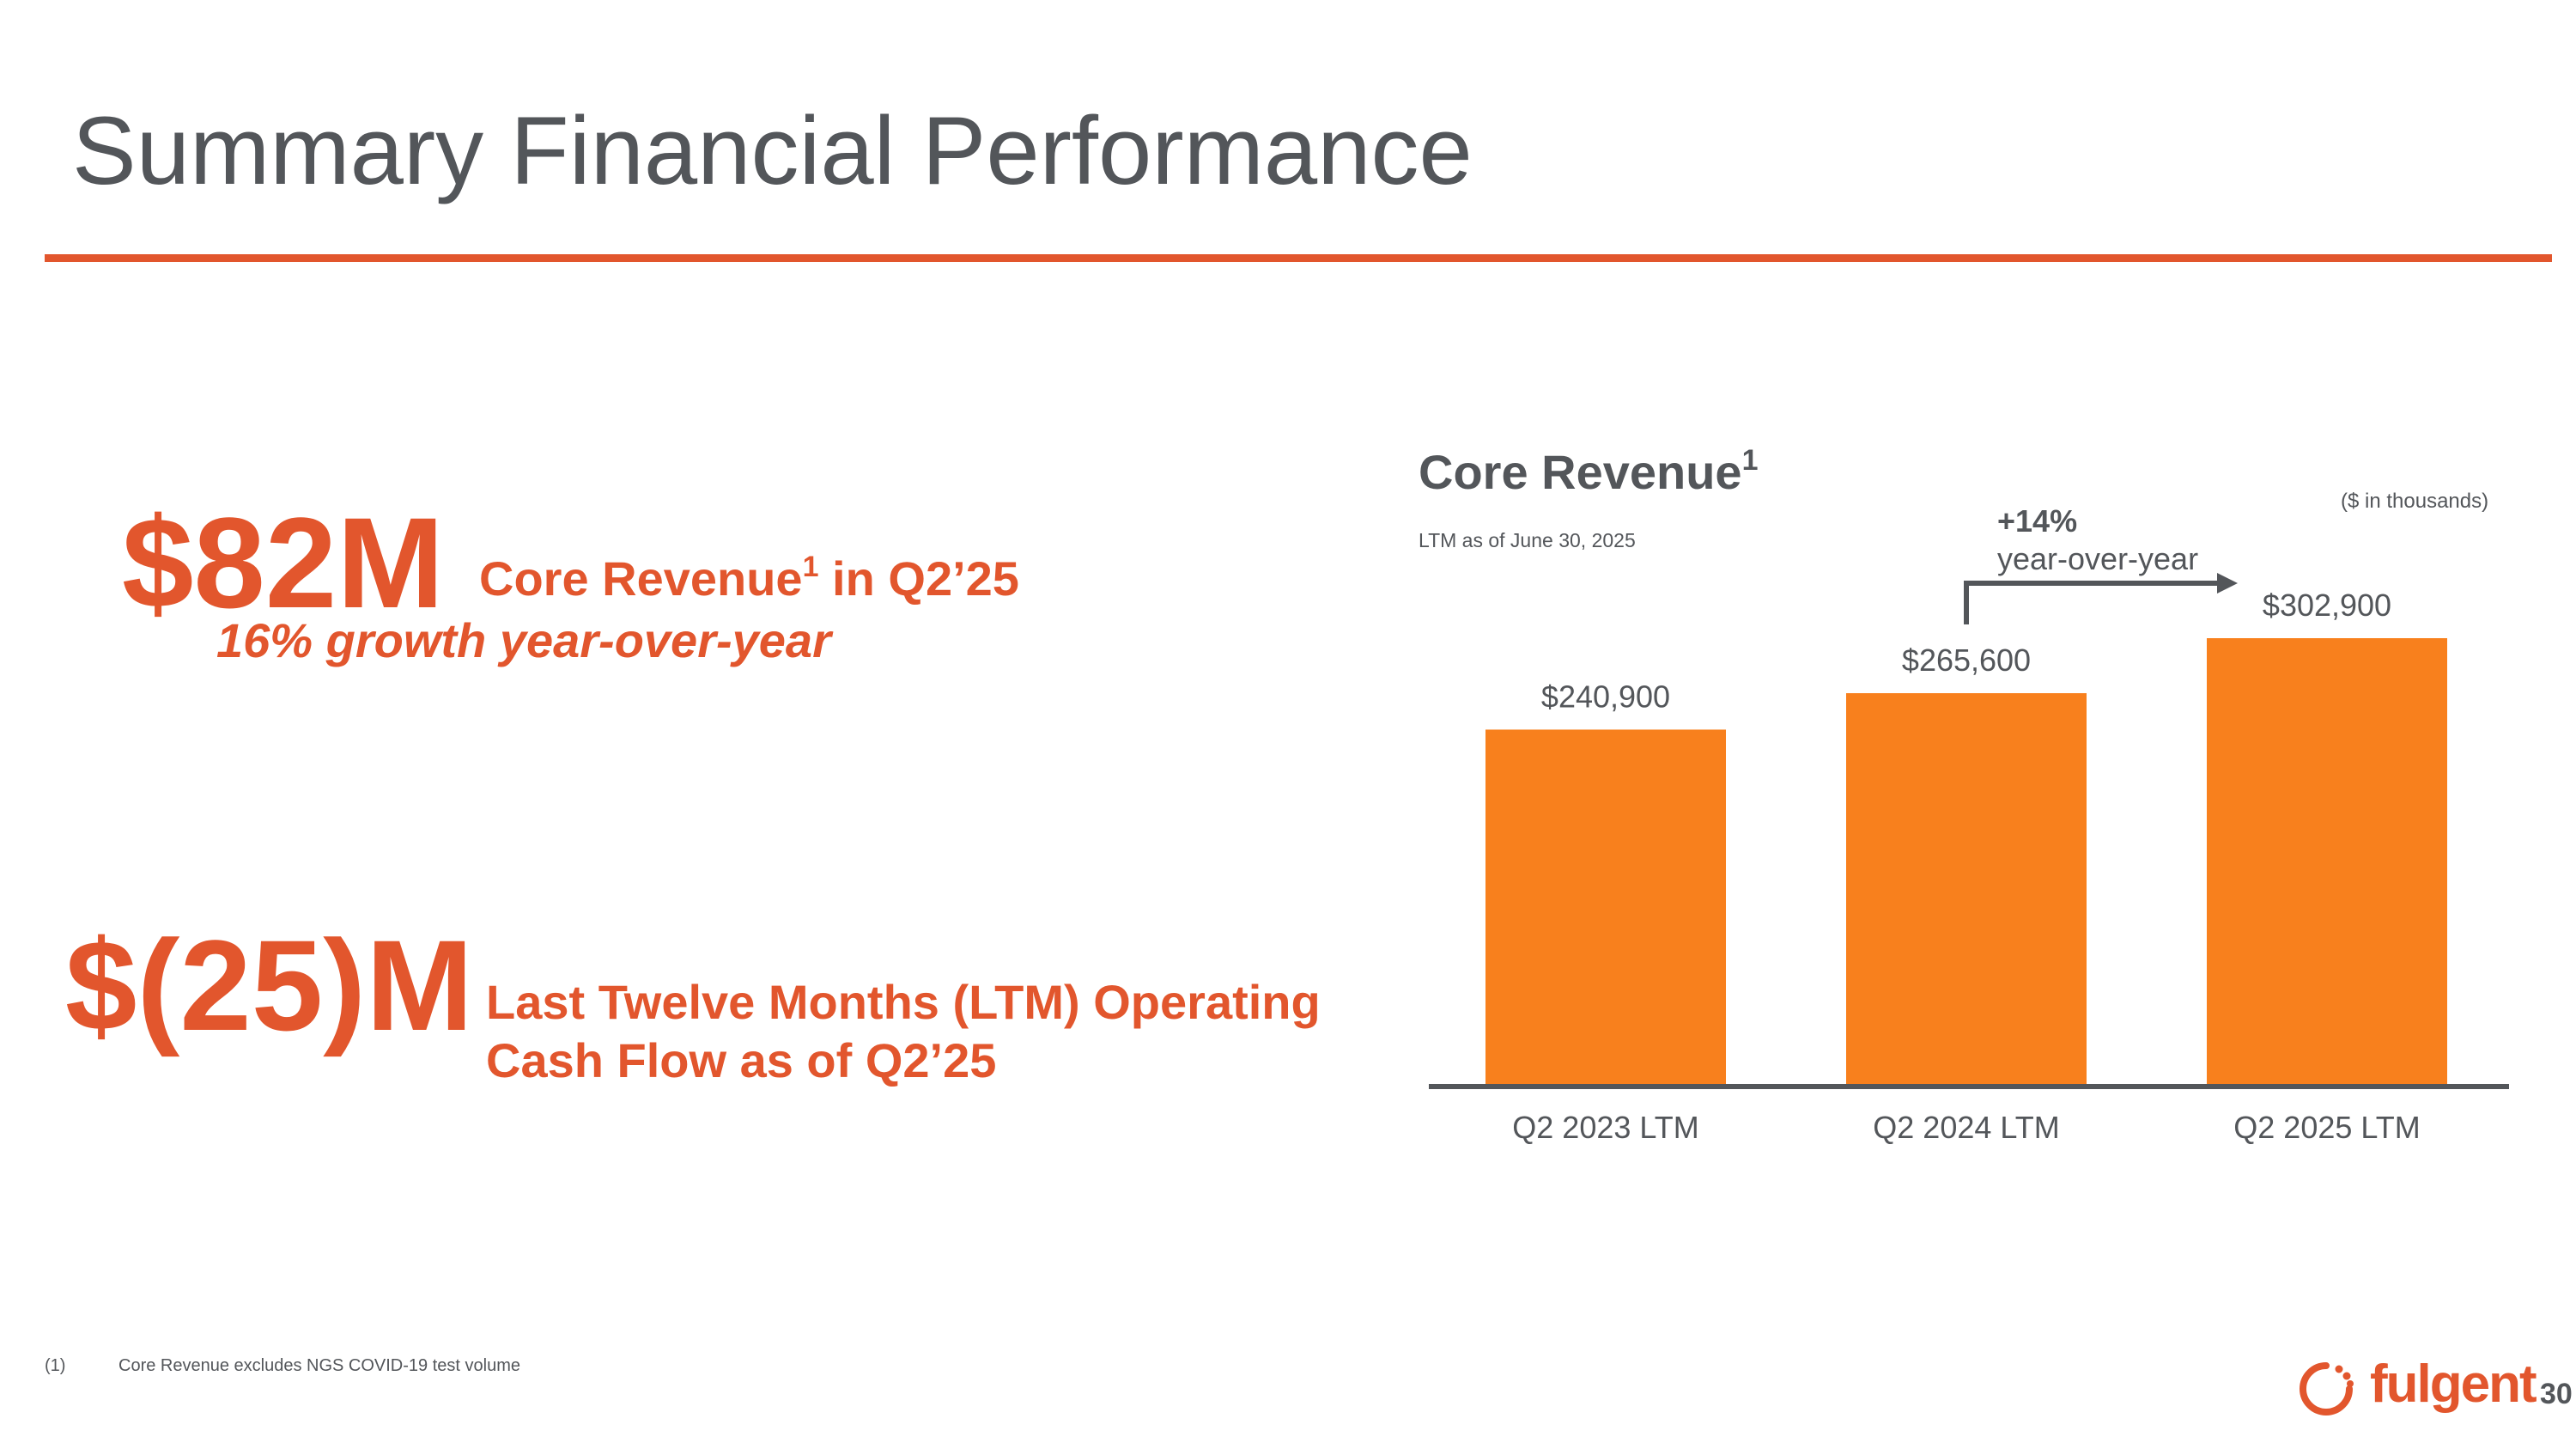 The width and height of the screenshot is (2576, 1449). What do you see at coordinates (2453, 1384) in the screenshot?
I see `fulgent-logo-text: fulgent` at bounding box center [2453, 1384].